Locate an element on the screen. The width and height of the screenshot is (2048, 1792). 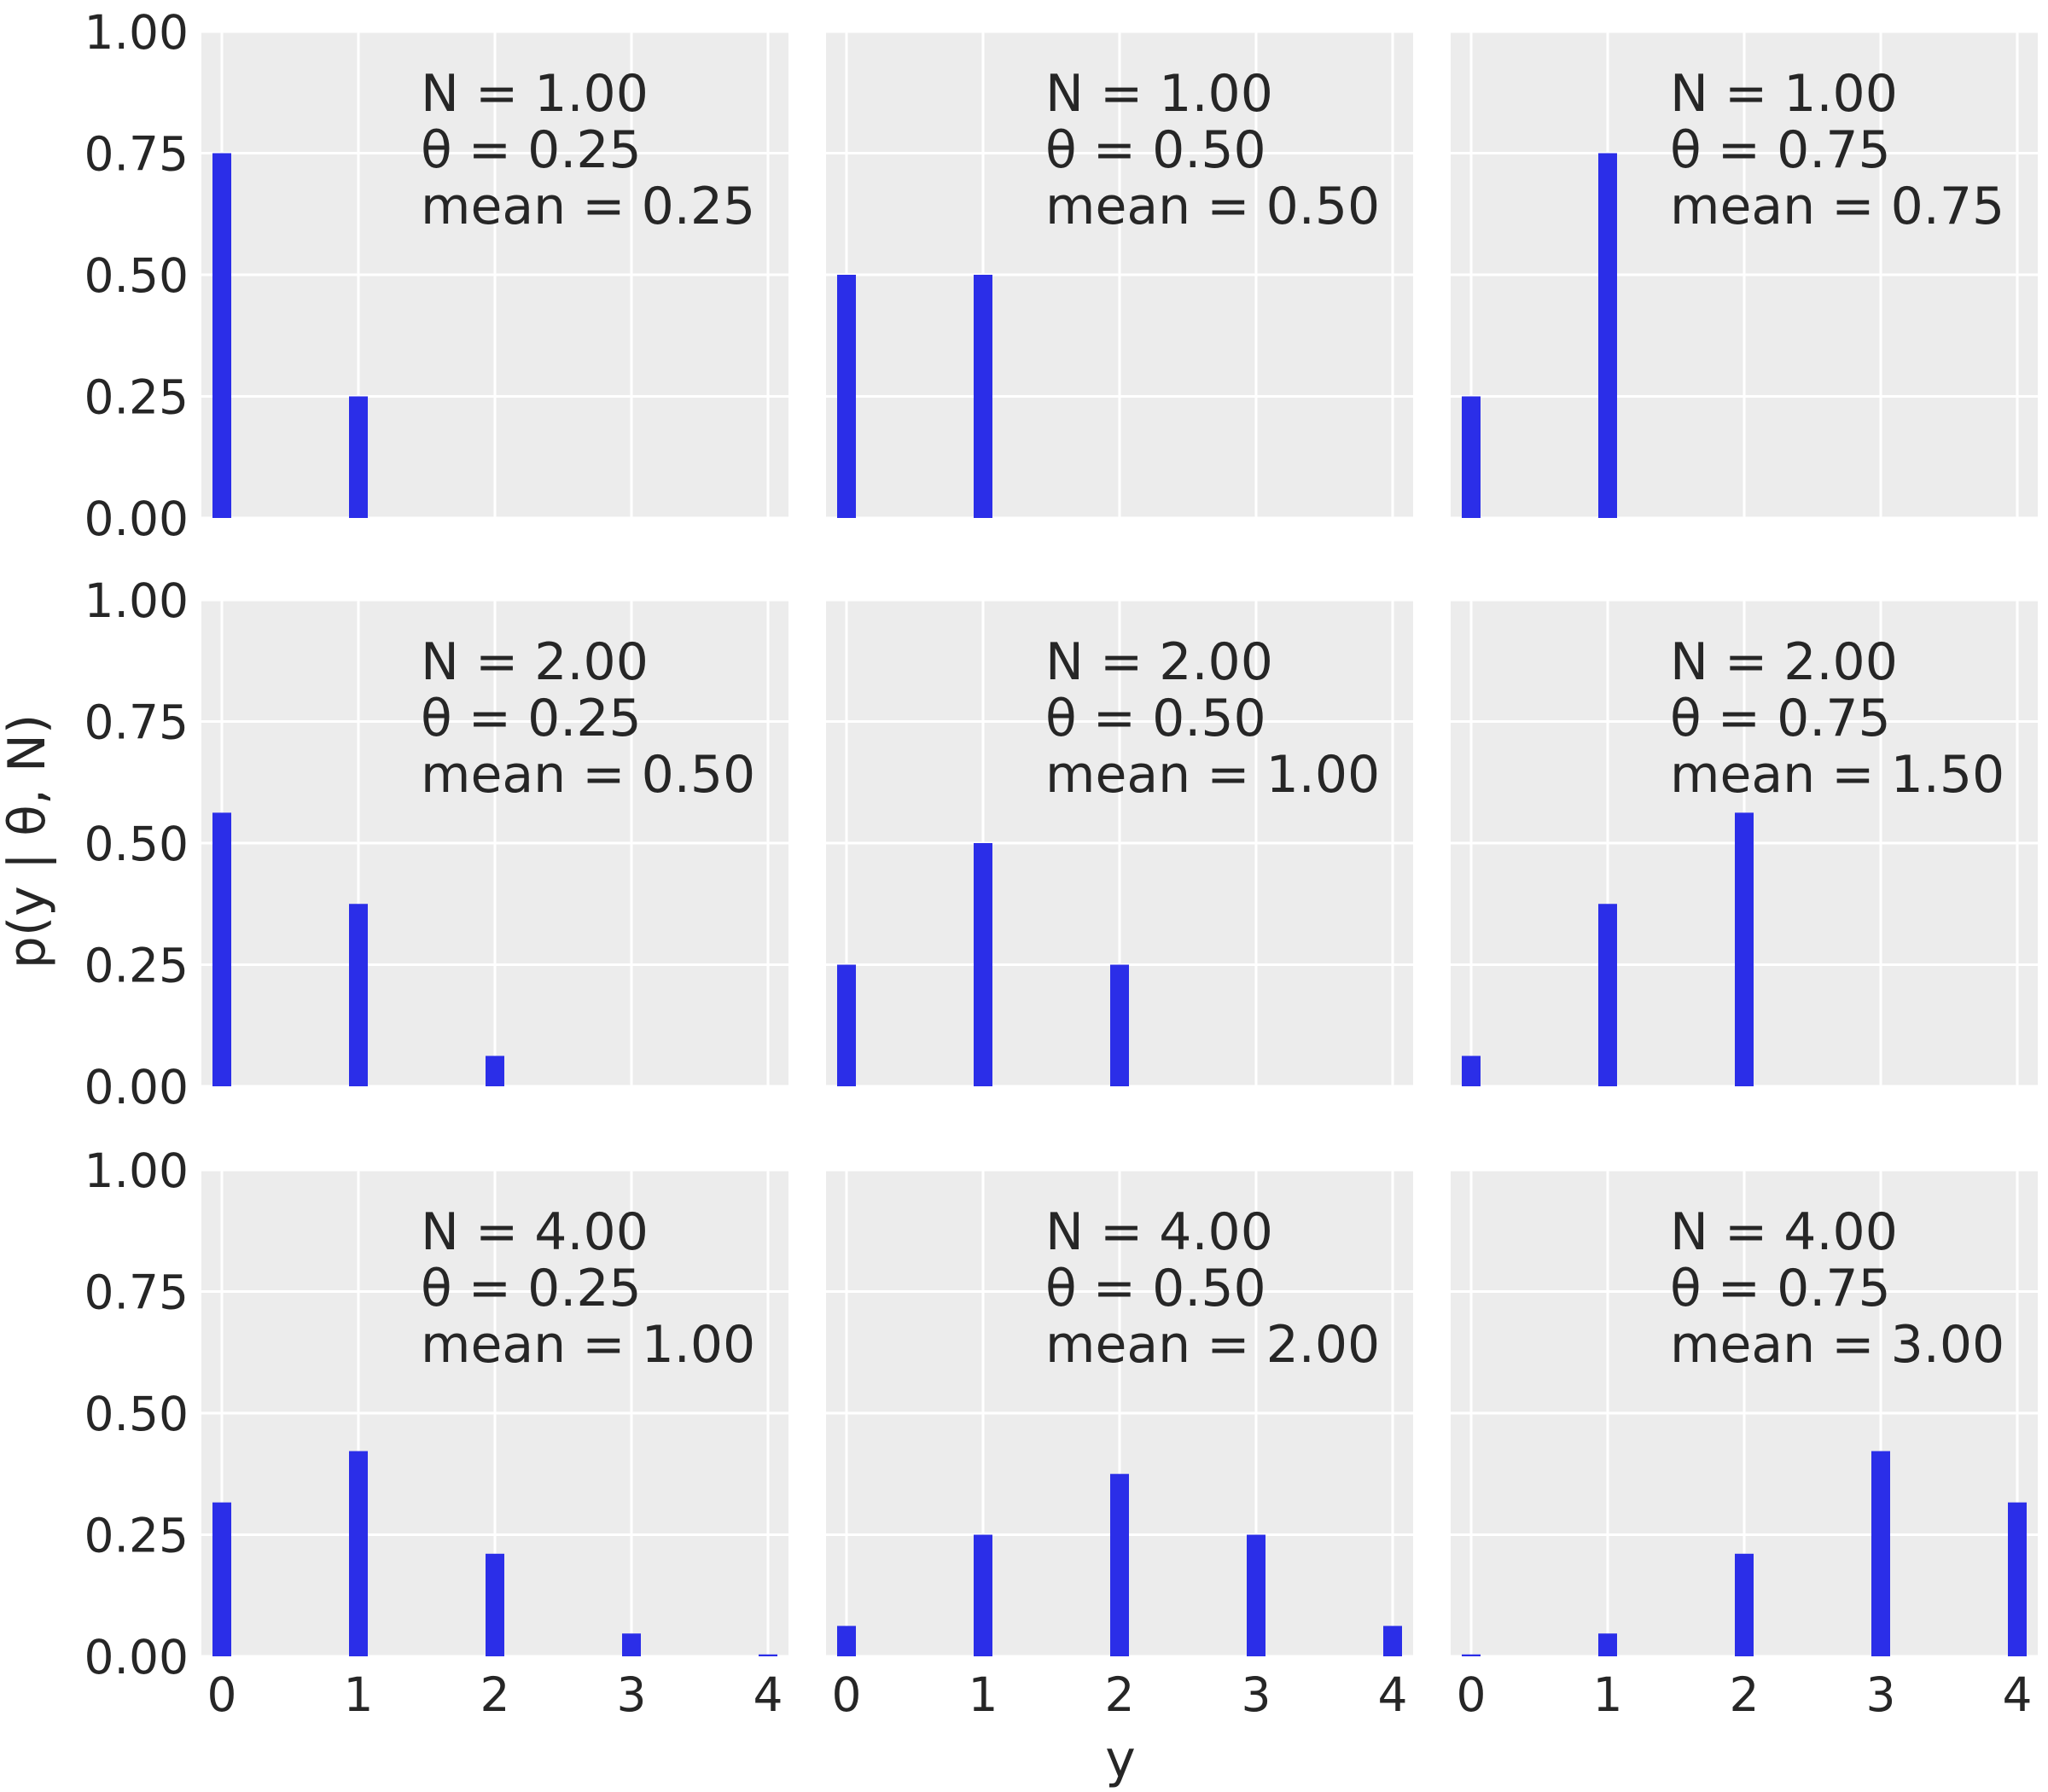
panel-annotation-line: mean = 1.50 is located at coordinates (1837, 775).